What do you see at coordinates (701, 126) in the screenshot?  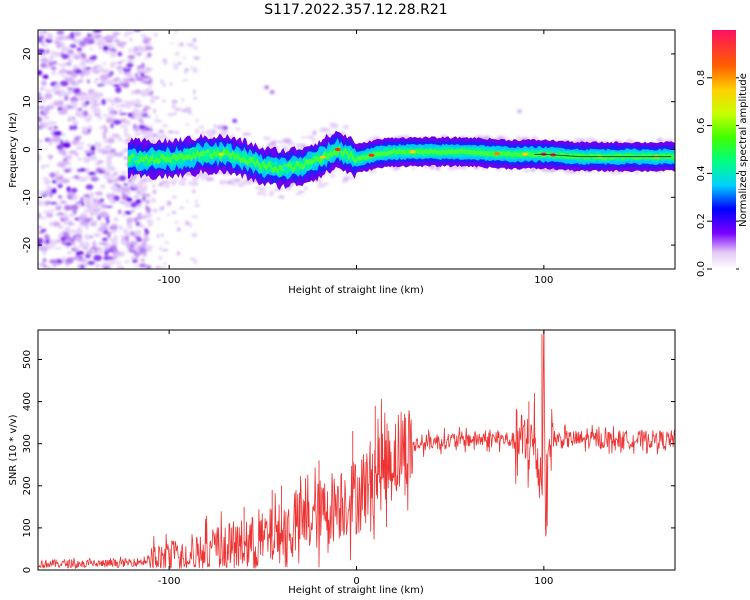 I see `colorbar-tick-label: 0.6` at bounding box center [701, 126].